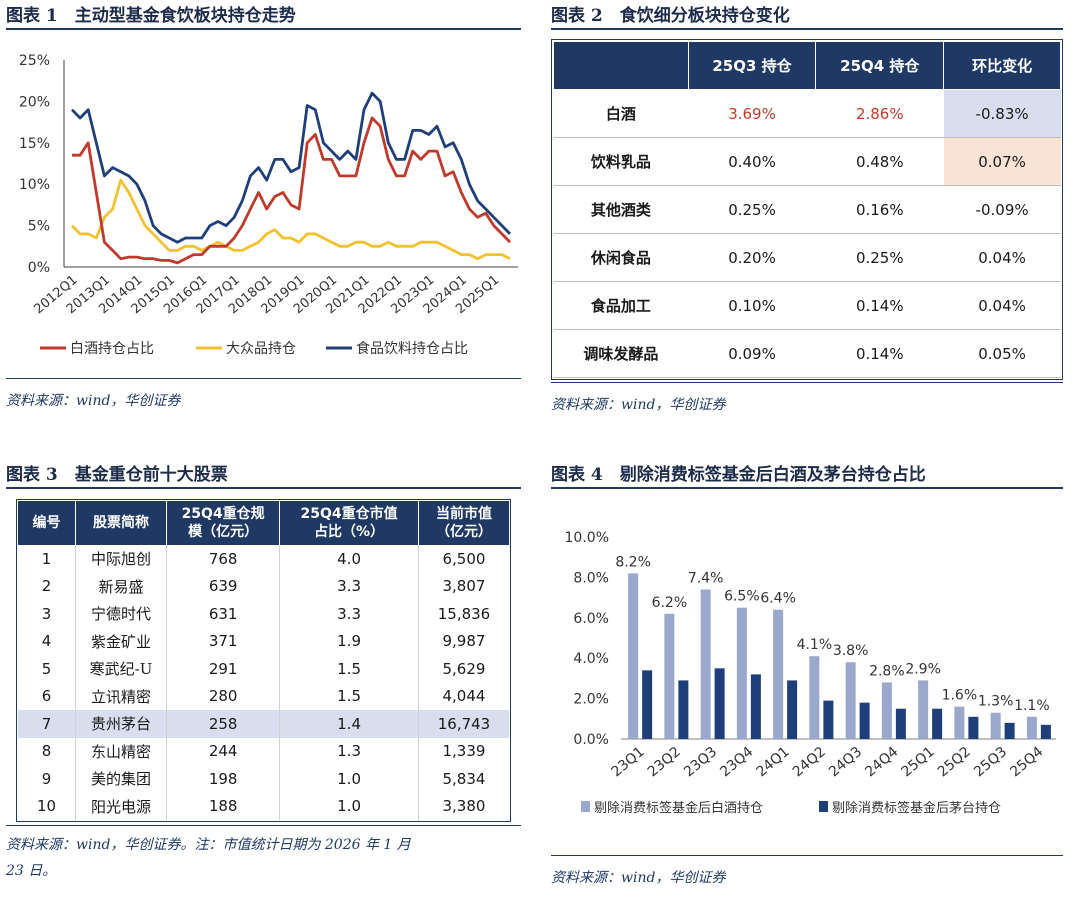 The width and height of the screenshot is (1080, 904). I want to click on y-tick-label: 10.0%, so click(587, 538).